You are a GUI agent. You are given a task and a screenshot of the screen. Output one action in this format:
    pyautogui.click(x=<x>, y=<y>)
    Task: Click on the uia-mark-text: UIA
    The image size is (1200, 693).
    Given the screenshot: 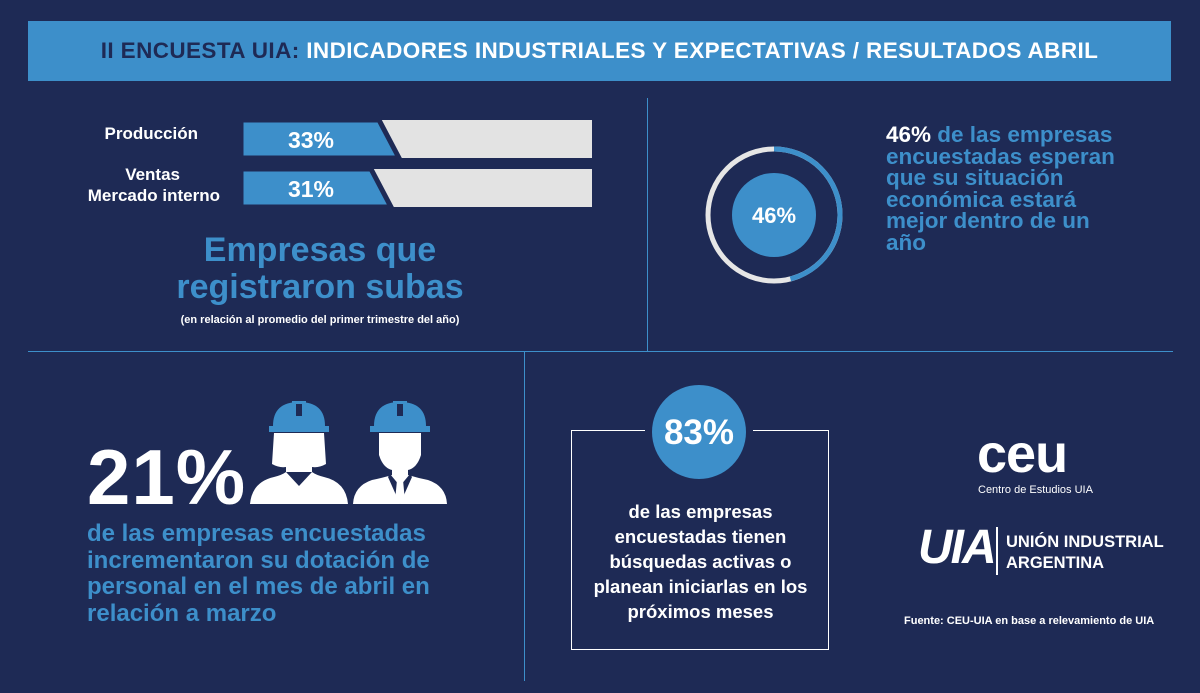 What is the action you would take?
    pyautogui.click(x=957, y=547)
    